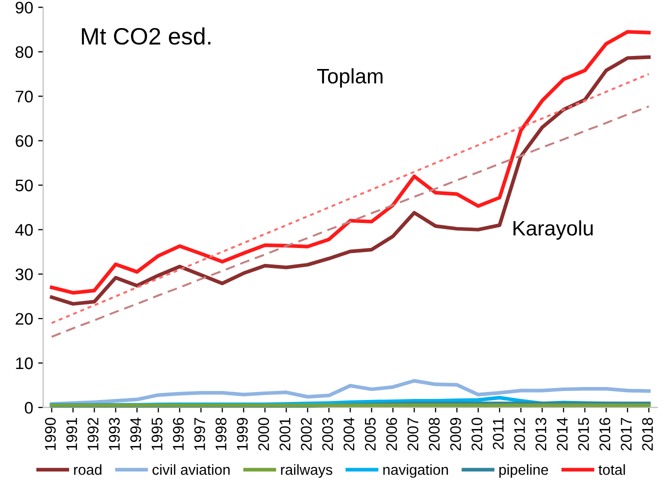 The image size is (664, 488). Describe the element at coordinates (24, 96) in the screenshot. I see `y-tick-label: 70` at that location.